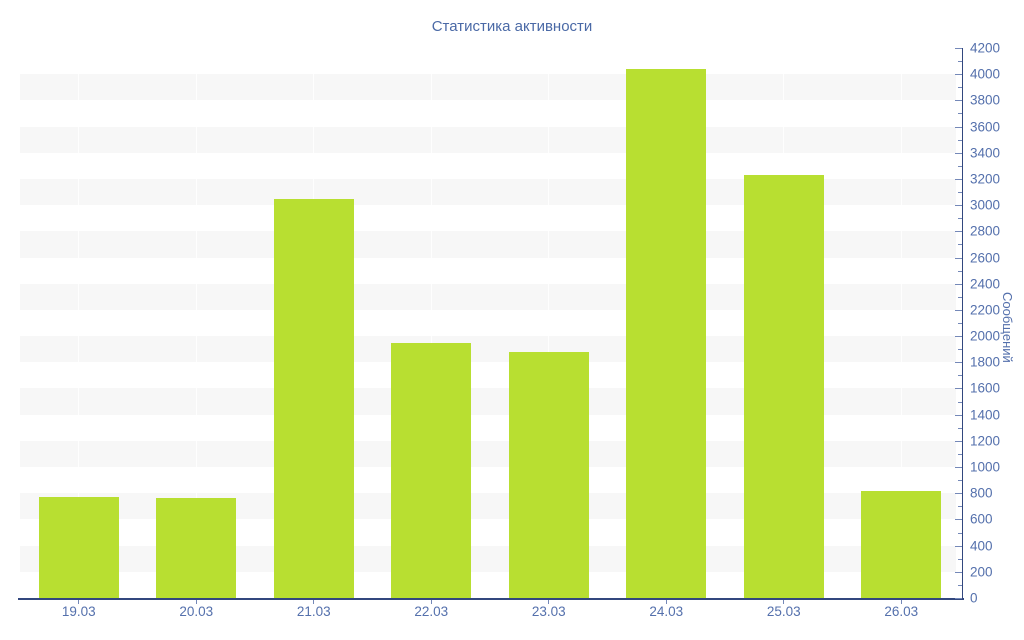 Image resolution: width=1024 pixels, height=640 pixels. I want to click on x-axis: 19.03 20.03 21.03 22.03 23.03 24.03 25.03 26.03, so click(490, 613).